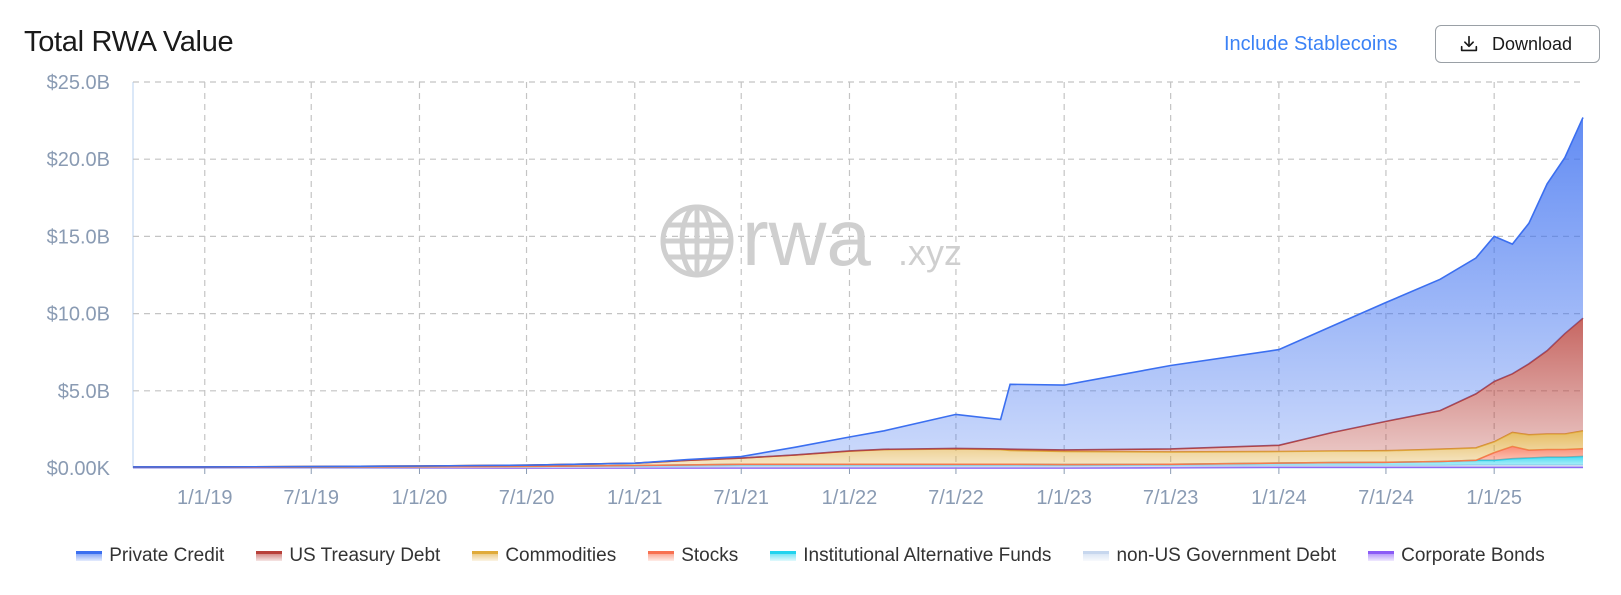  I want to click on legend-item-us-treasury-debt: US Treasury Debt, so click(348, 556).